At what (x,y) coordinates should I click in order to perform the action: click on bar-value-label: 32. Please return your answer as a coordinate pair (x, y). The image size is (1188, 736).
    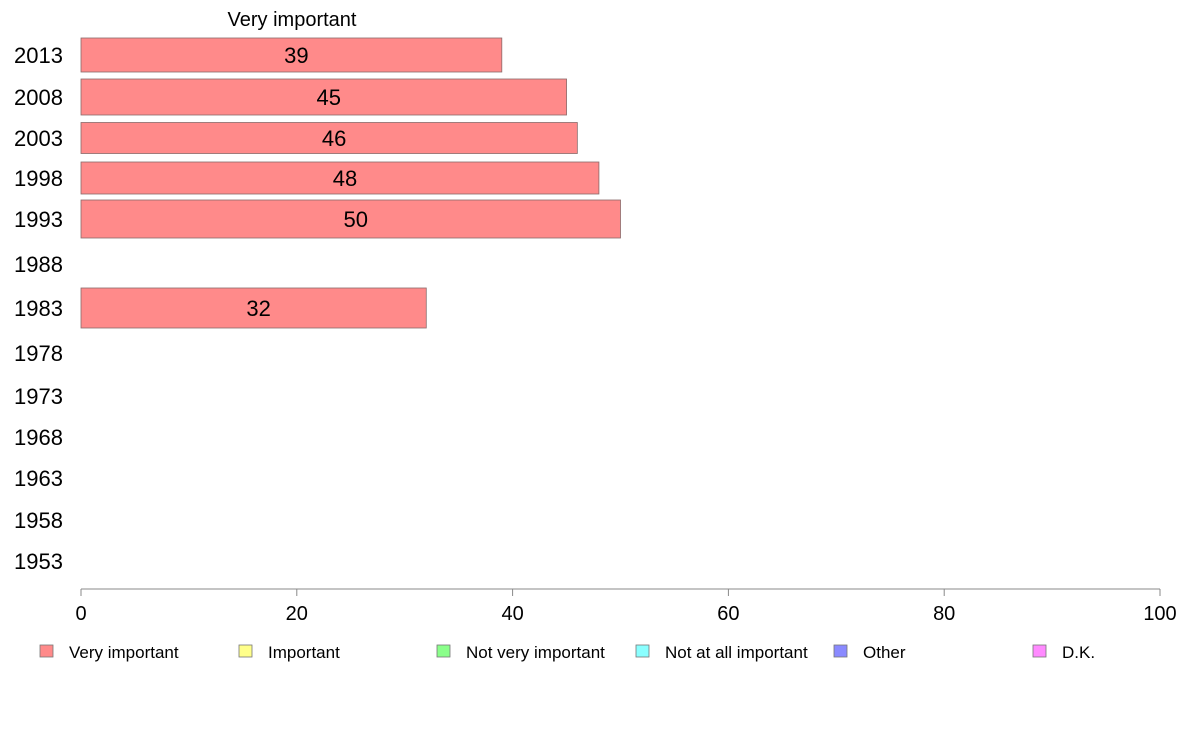
    Looking at the image, I should click on (258, 308).